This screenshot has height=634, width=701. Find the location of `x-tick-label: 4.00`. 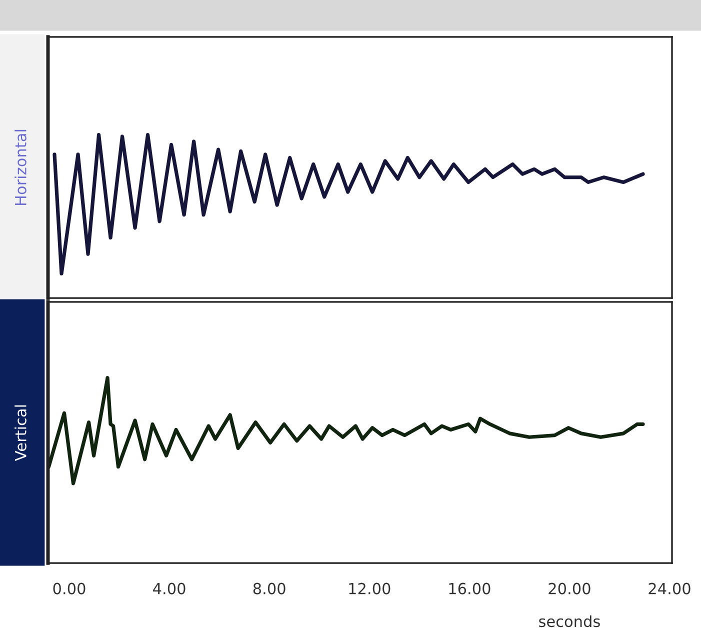

x-tick-label: 4.00 is located at coordinates (169, 588).